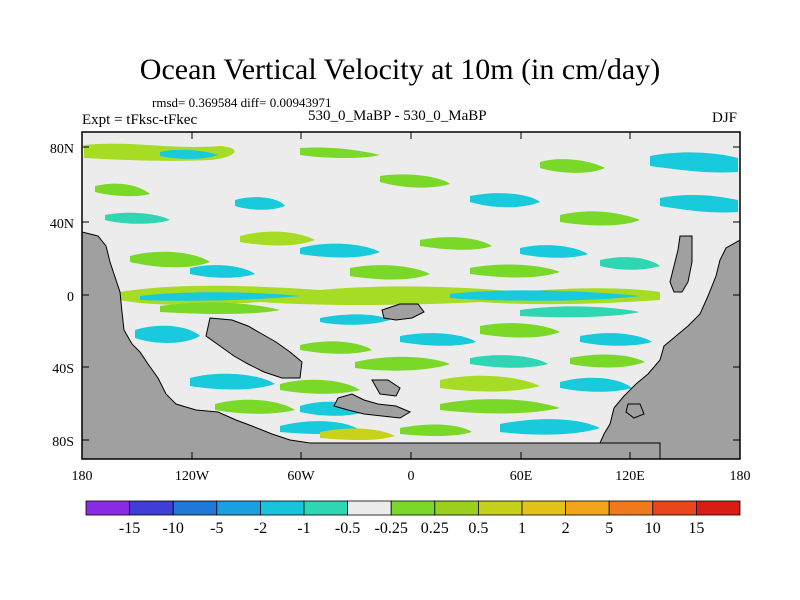  Describe the element at coordinates (522, 528) in the screenshot. I see `colorbar-label: 1` at that location.